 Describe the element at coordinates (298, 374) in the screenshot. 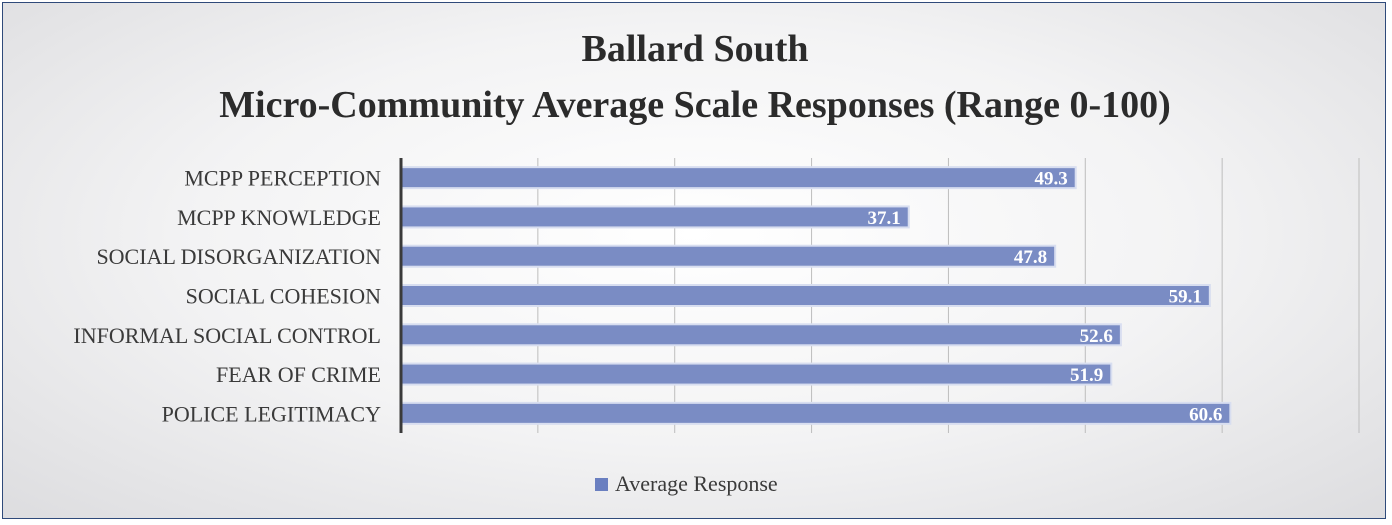

I see `category-label: FEAR OF CRIME` at that location.